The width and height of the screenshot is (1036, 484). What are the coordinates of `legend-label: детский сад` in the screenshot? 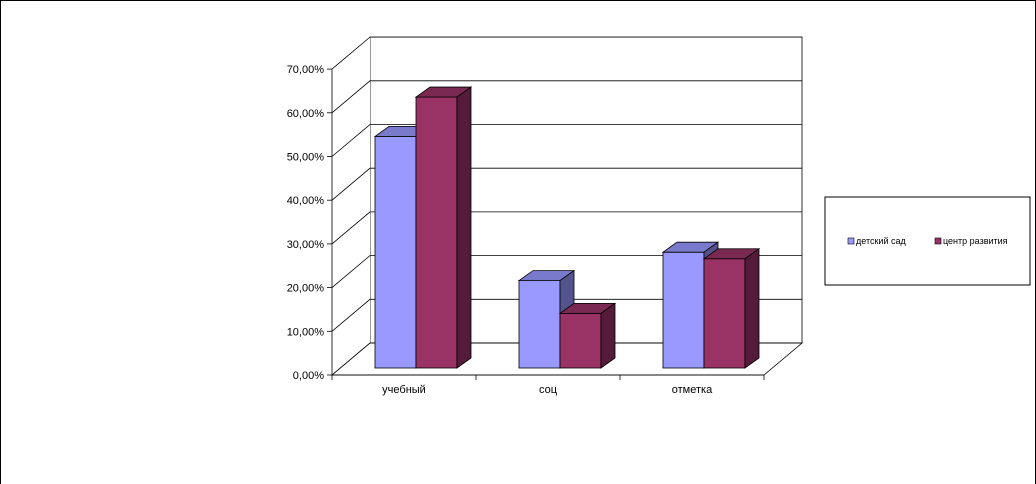 It's located at (881, 241).